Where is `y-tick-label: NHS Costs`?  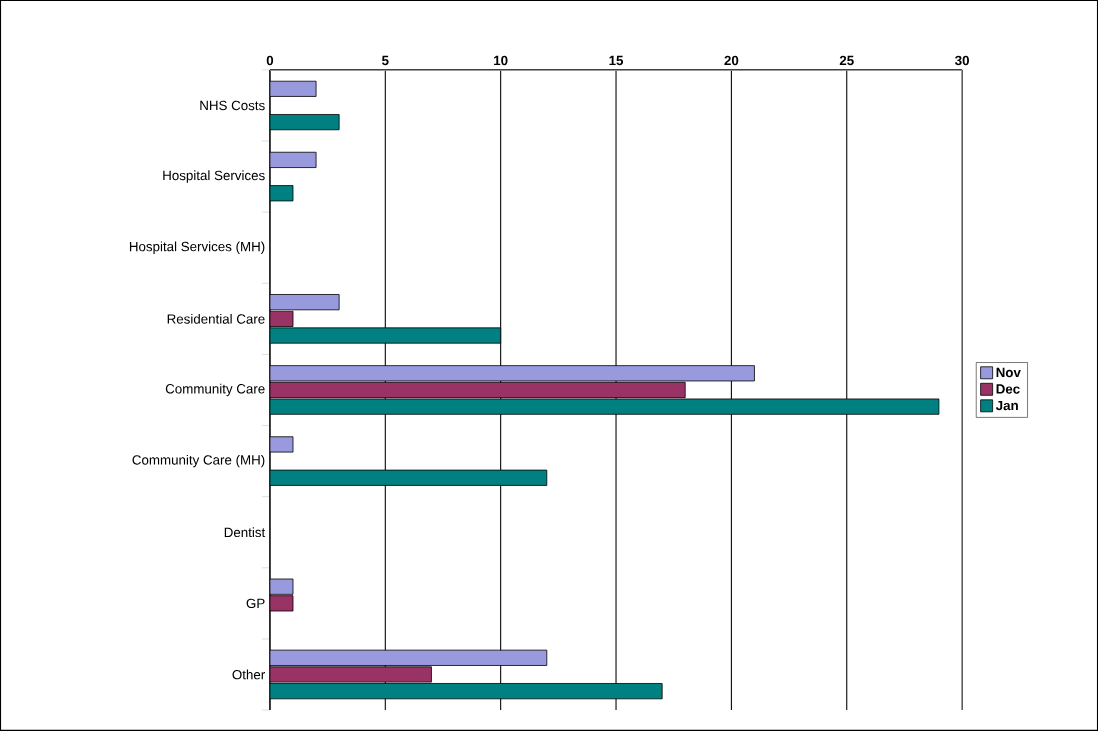 y-tick-label: NHS Costs is located at coordinates (232, 105).